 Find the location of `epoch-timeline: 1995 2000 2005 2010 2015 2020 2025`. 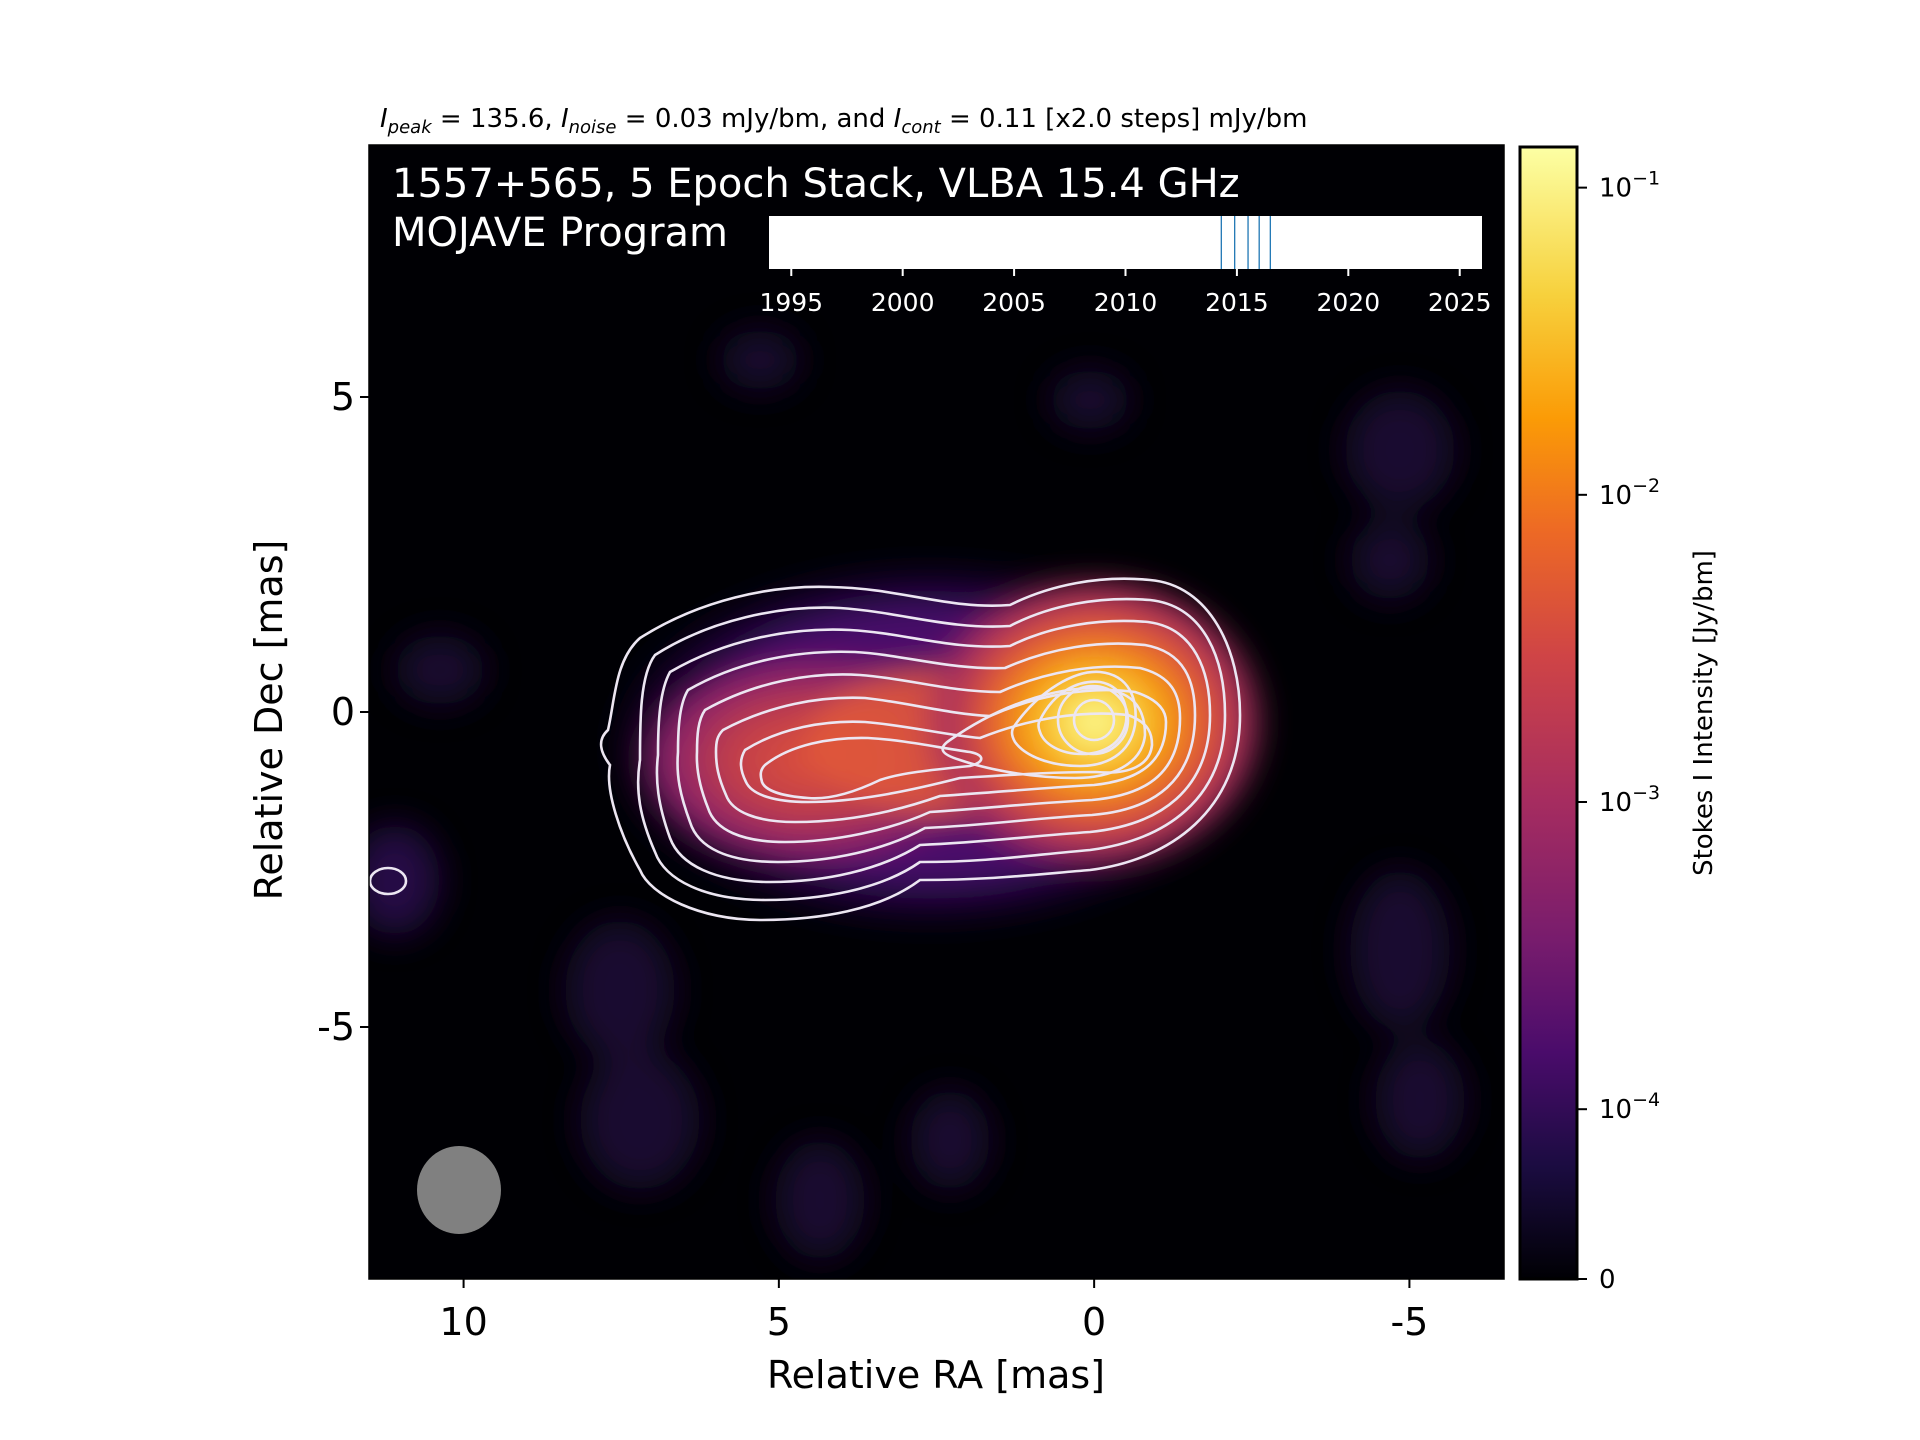

epoch-timeline: 1995 2000 2005 2010 2015 2020 2025 is located at coordinates (1125, 266).